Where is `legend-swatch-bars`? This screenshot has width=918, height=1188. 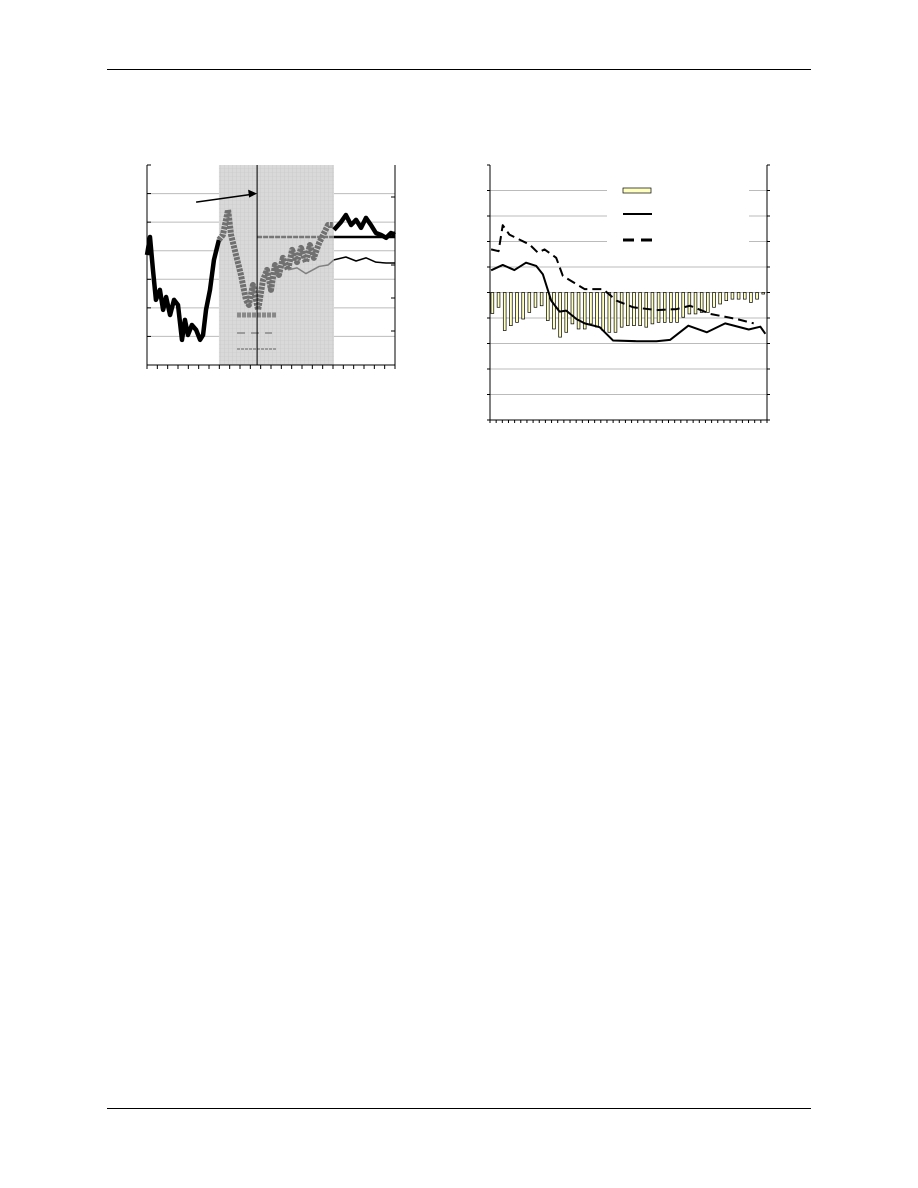 legend-swatch-bars is located at coordinates (637, 190).